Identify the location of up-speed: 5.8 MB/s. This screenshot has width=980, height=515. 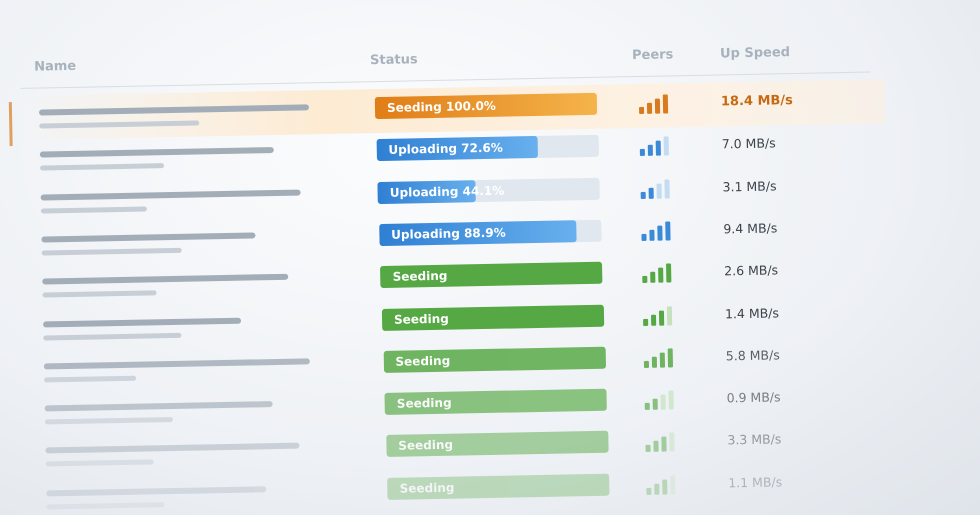
(752, 355).